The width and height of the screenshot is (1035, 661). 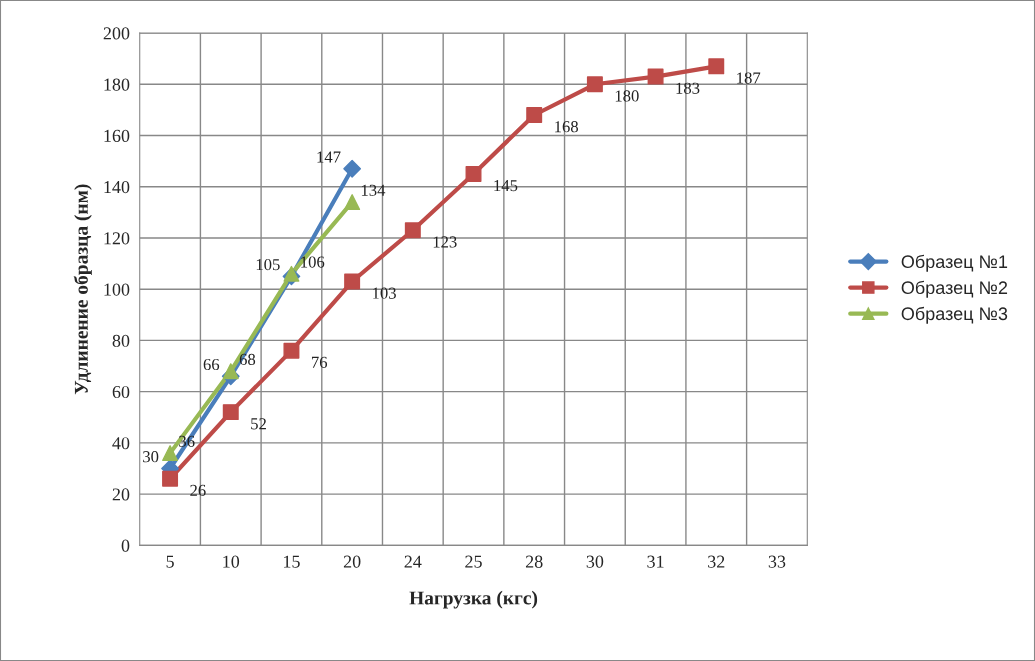 I want to click on data-label: 36, so click(x=187, y=441).